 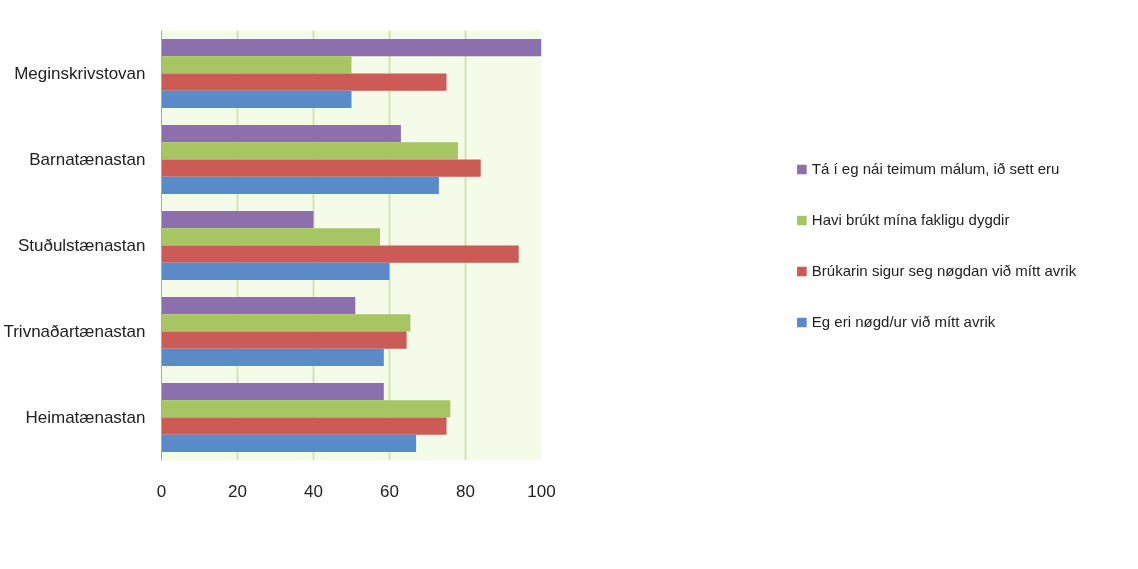 What do you see at coordinates (87, 159) in the screenshot?
I see `y-tick-label: Barnatænastan` at bounding box center [87, 159].